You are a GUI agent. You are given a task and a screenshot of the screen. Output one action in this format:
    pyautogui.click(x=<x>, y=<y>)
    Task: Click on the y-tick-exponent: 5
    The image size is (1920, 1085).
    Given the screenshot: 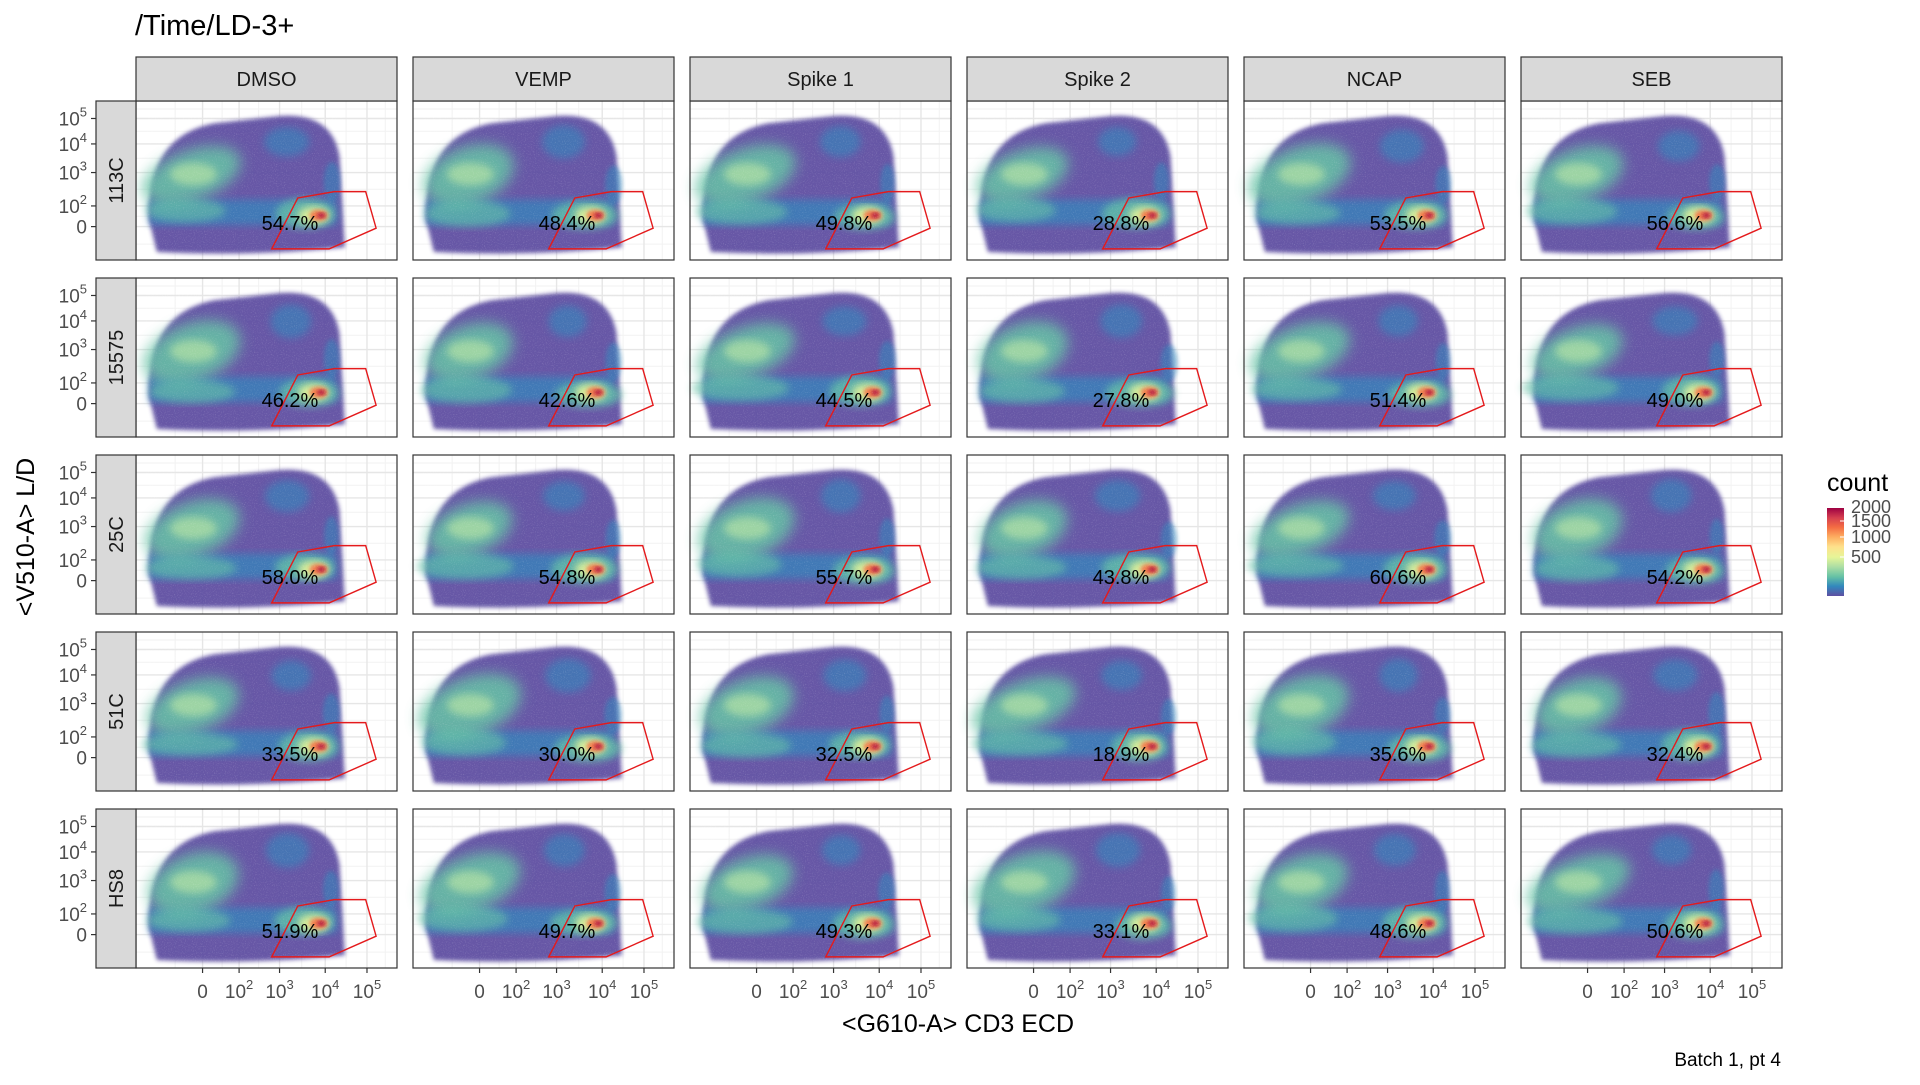 What is the action you would take?
    pyautogui.click(x=83, y=819)
    